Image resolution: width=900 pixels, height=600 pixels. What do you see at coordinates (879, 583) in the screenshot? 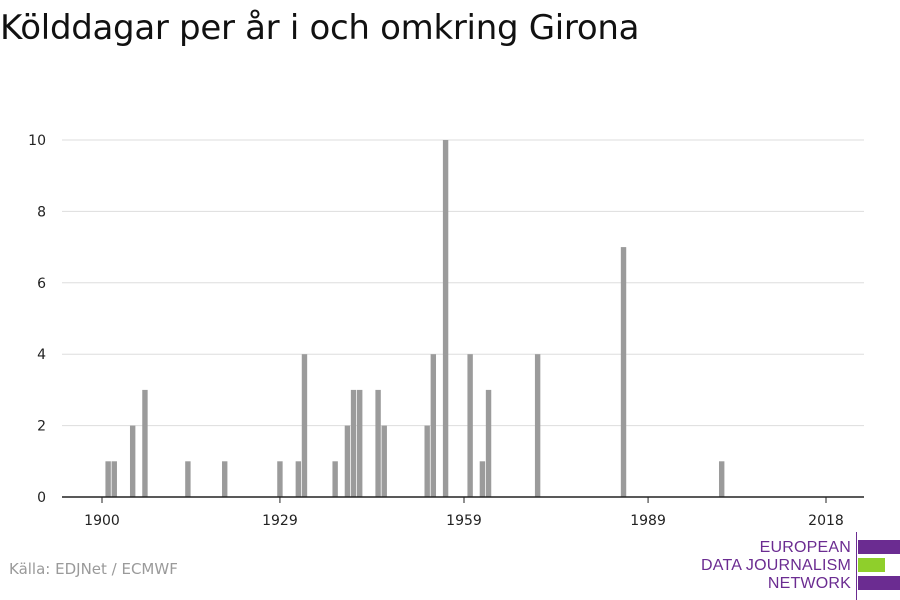
I see `logo-bar-purple-bottom` at bounding box center [879, 583].